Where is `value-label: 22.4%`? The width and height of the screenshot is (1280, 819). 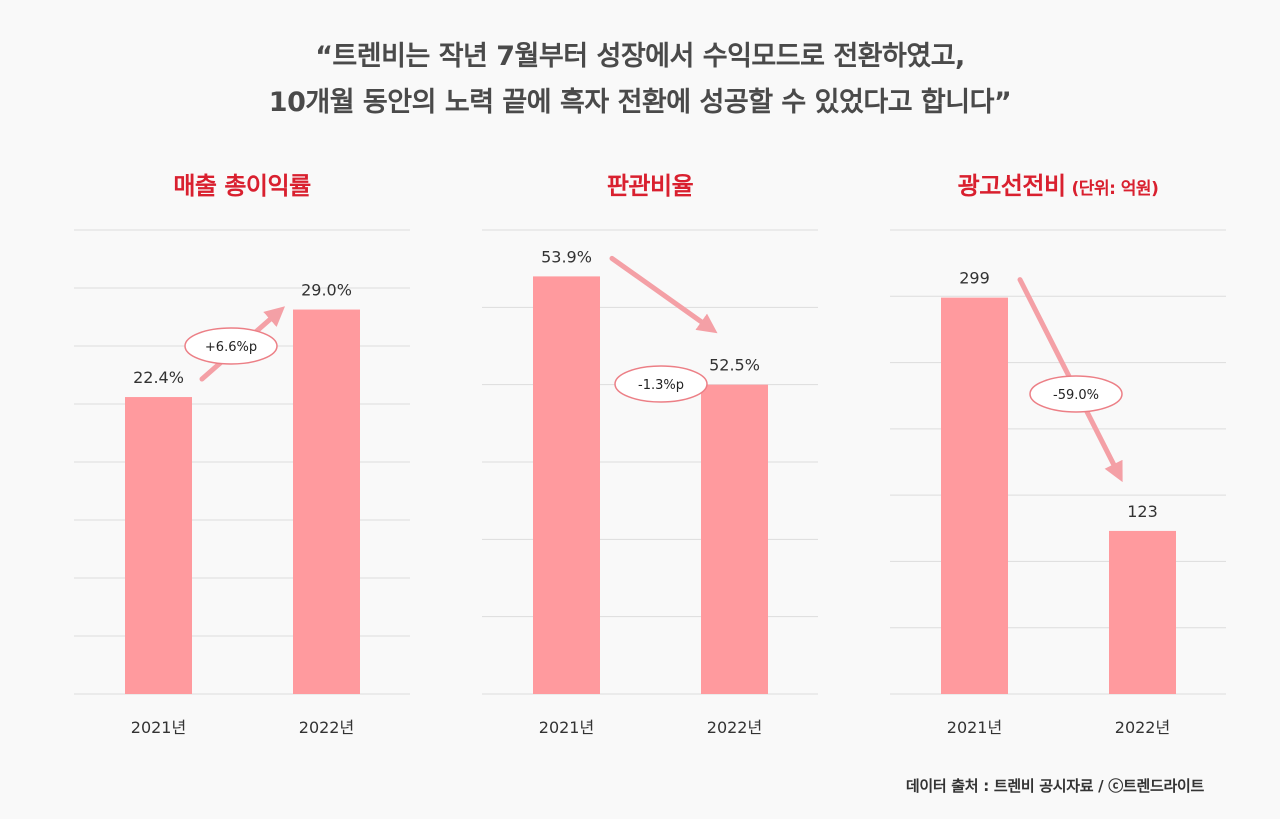 value-label: 22.4% is located at coordinates (158, 377).